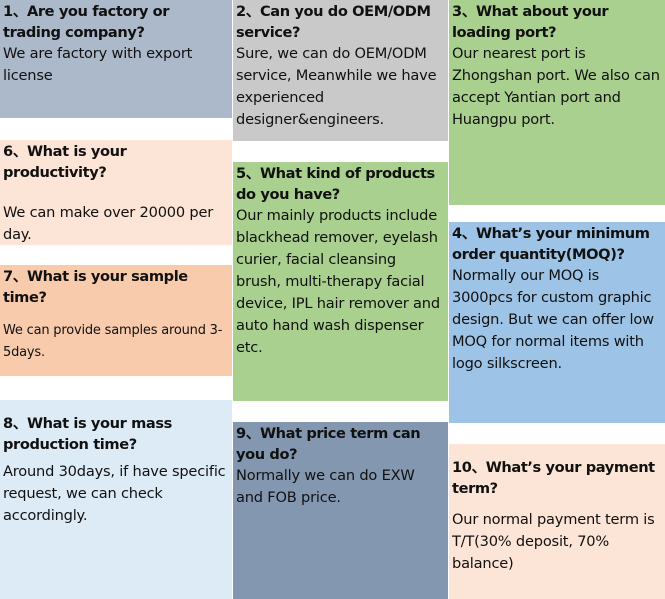  What do you see at coordinates (325, 486) in the screenshot?
I see `faq-answer: Normally we can do EXW and FOB price.` at bounding box center [325, 486].